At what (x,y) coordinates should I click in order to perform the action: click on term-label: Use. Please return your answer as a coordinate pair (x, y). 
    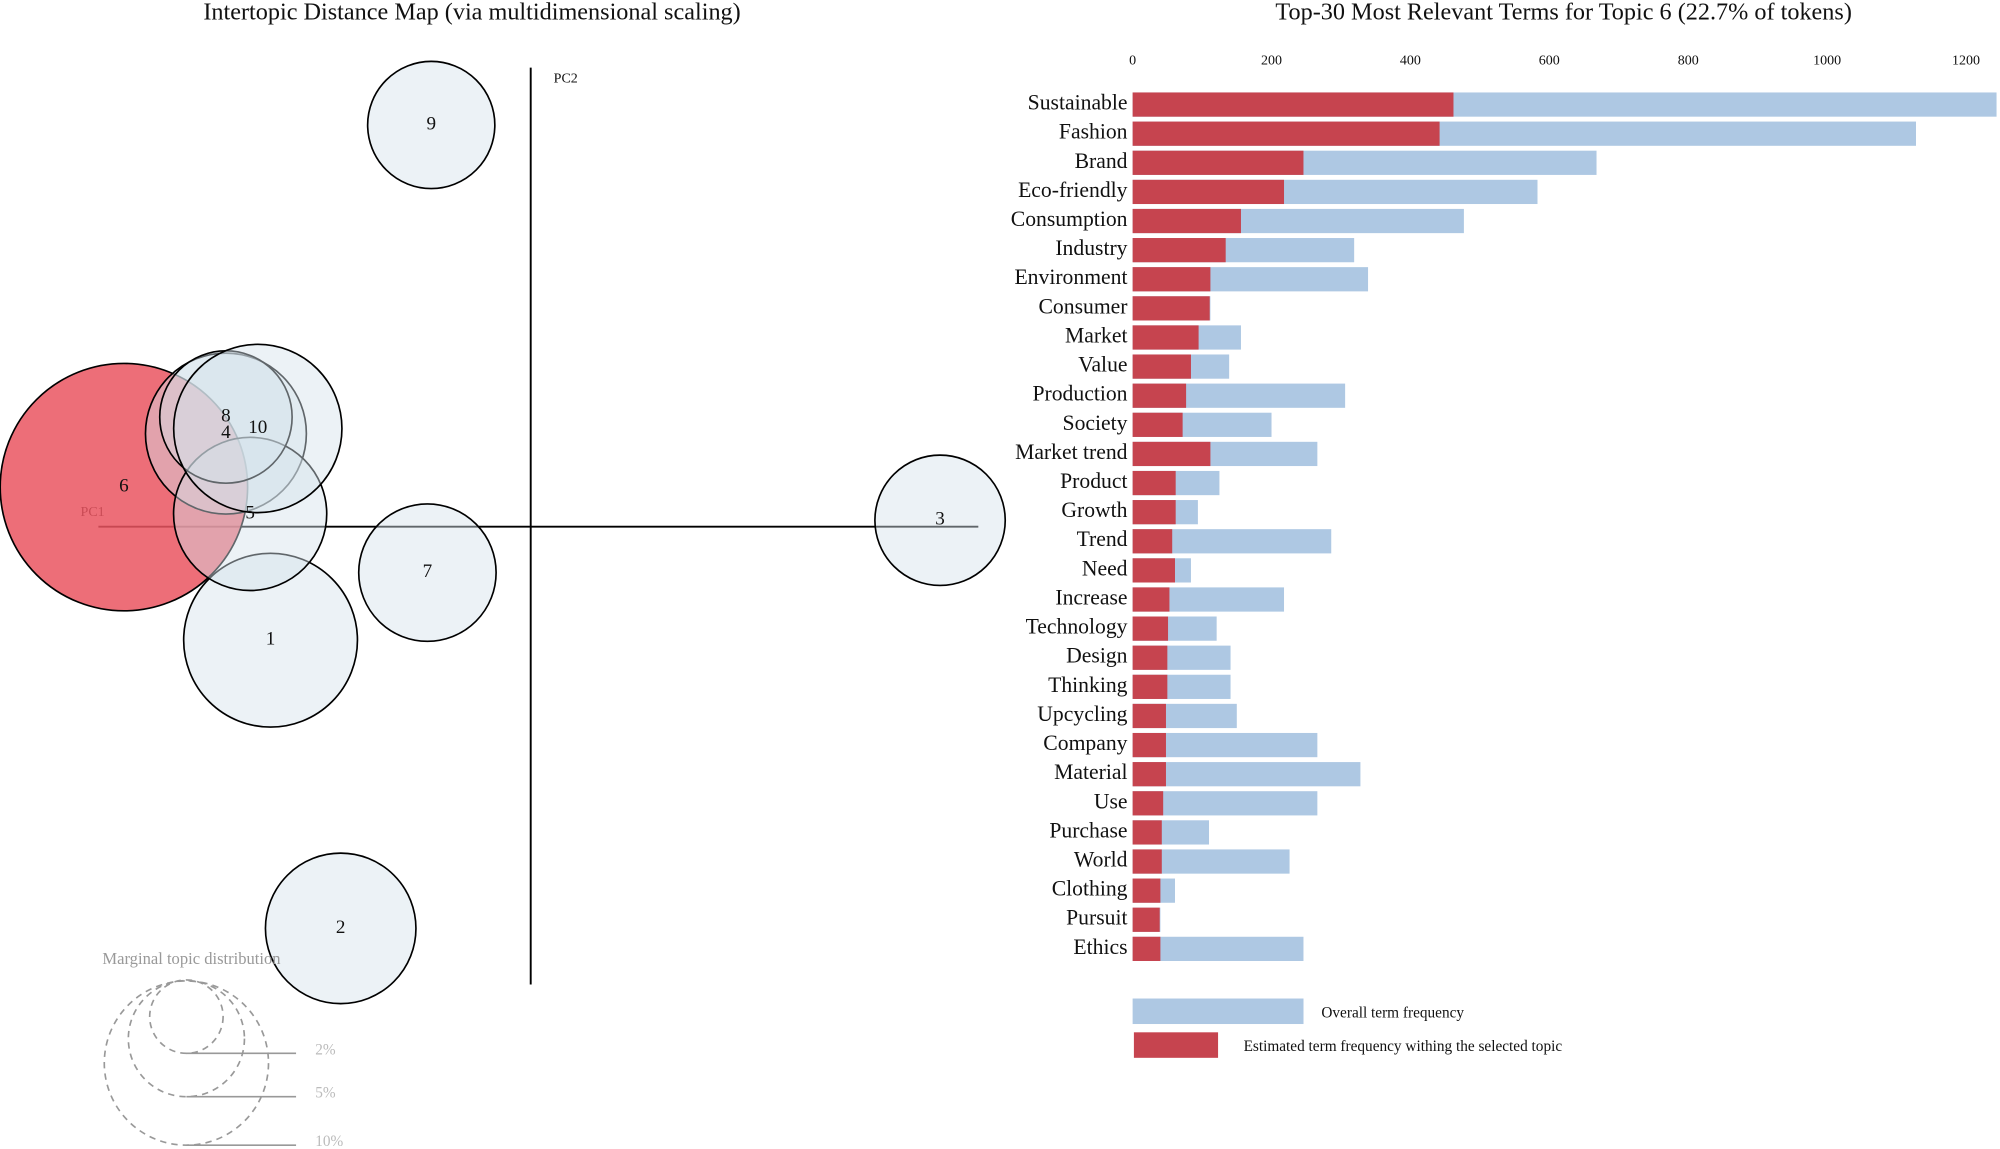
    Looking at the image, I should click on (1111, 801).